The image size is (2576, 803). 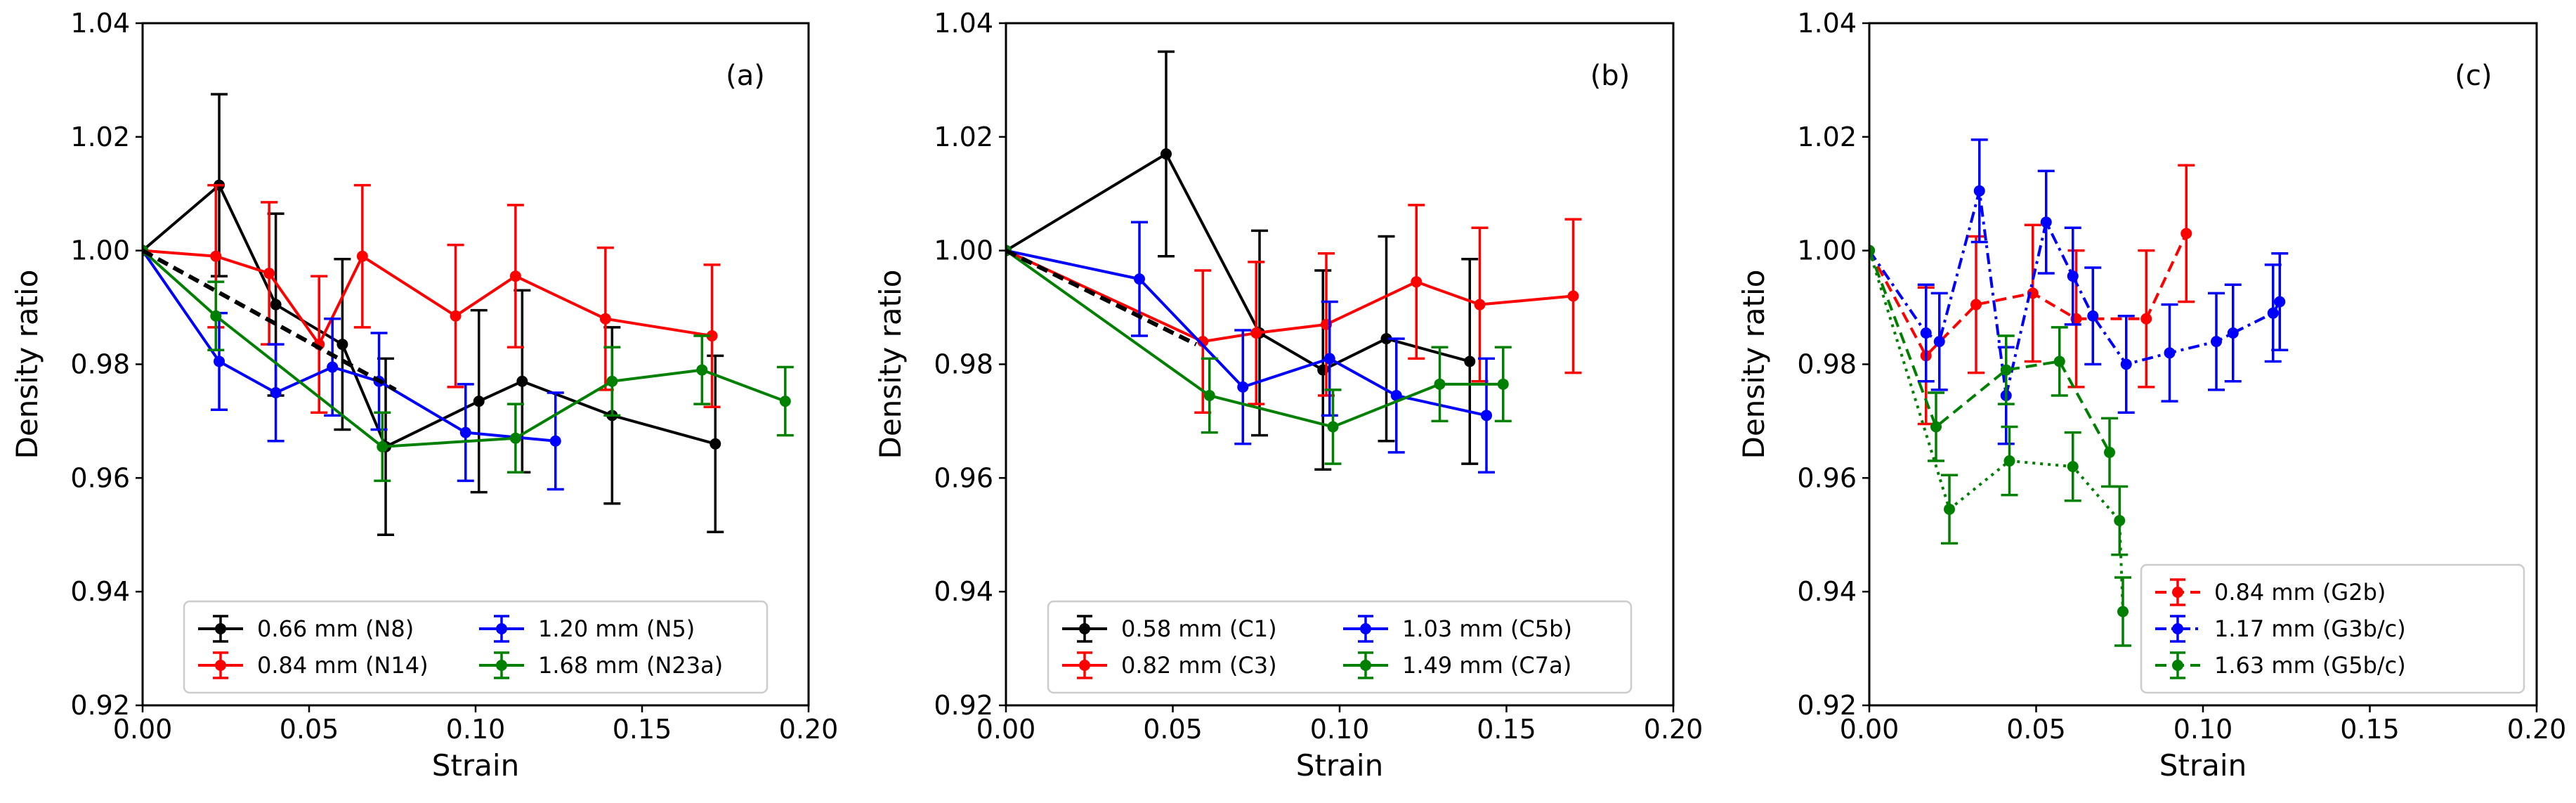 What do you see at coordinates (100, 23) in the screenshot?
I see `y-tick-label: 1.04` at bounding box center [100, 23].